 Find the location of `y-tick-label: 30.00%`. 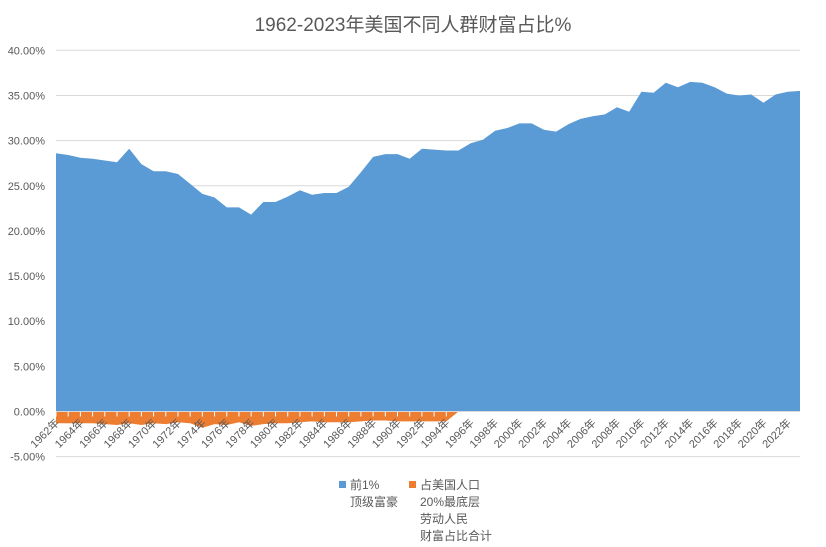

y-tick-label: 30.00% is located at coordinates (27, 142).